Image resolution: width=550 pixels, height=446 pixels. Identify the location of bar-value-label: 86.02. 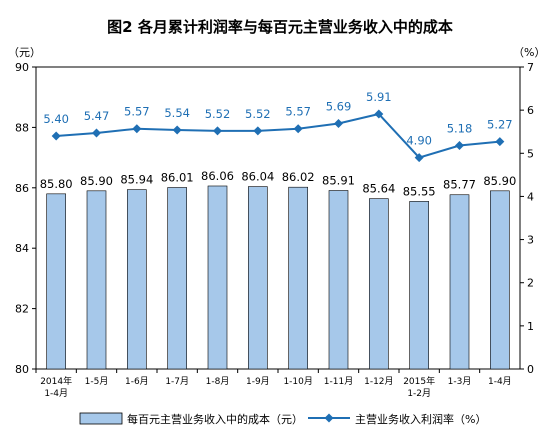
(298, 177).